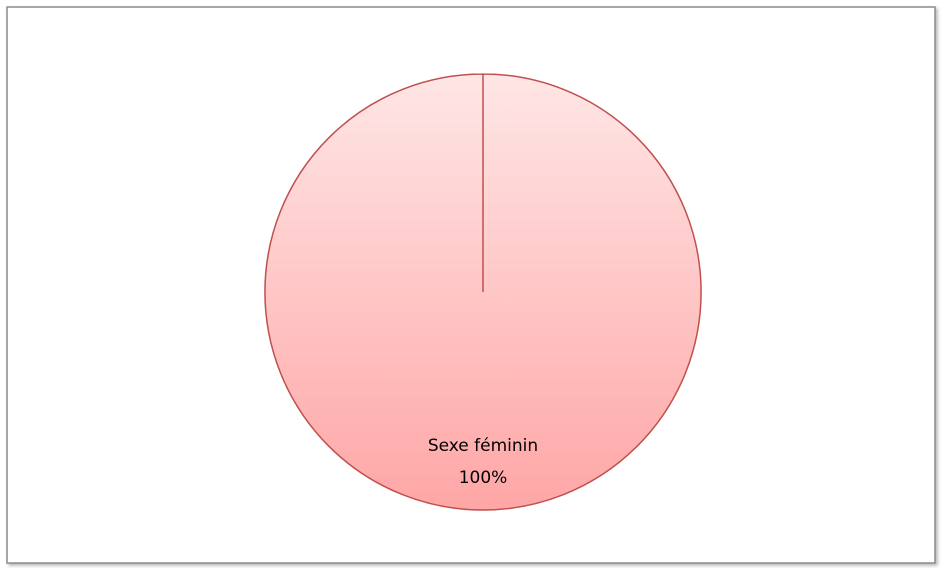 This screenshot has height=568, width=944. What do you see at coordinates (483, 446) in the screenshot?
I see `slice-category-label: Sexe féminin` at bounding box center [483, 446].